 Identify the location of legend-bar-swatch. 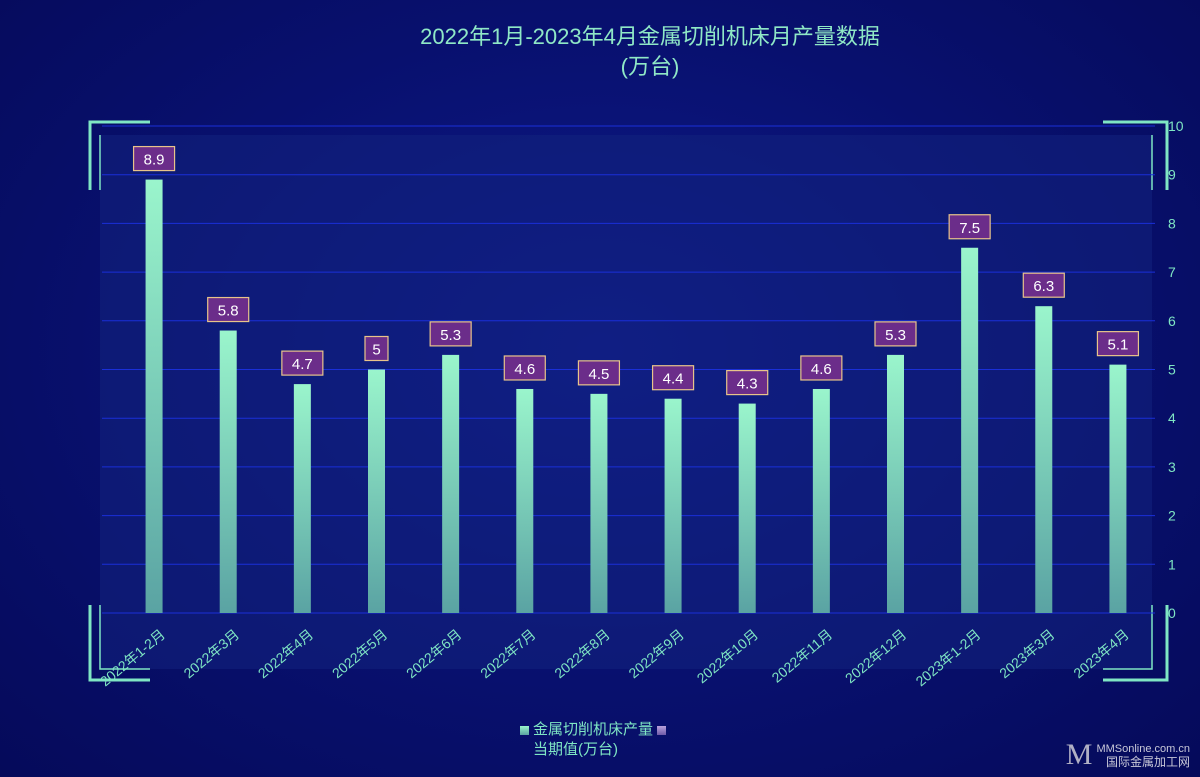
(524, 730).